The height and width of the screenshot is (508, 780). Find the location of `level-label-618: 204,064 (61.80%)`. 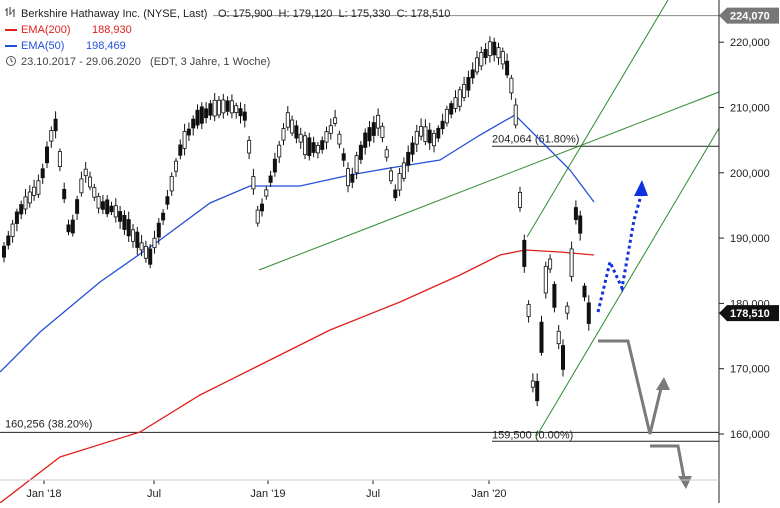

level-label-618: 204,064 (61.80%) is located at coordinates (535, 139).